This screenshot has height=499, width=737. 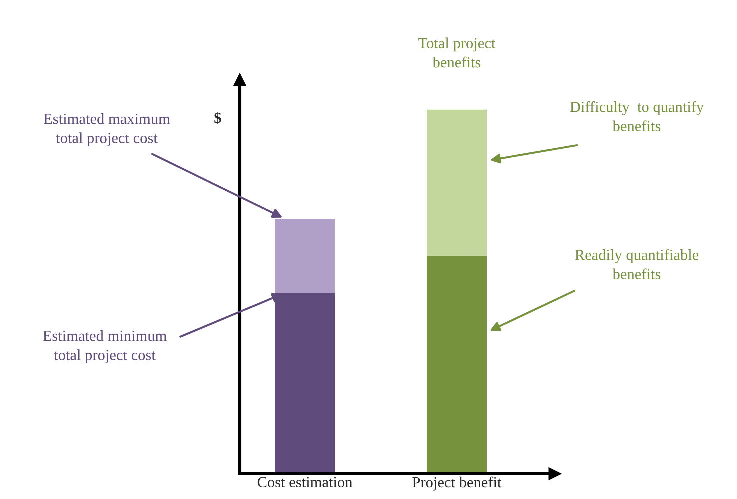 What do you see at coordinates (637, 116) in the screenshot?
I see `text: Difficulty to quantify benefits` at bounding box center [637, 116].